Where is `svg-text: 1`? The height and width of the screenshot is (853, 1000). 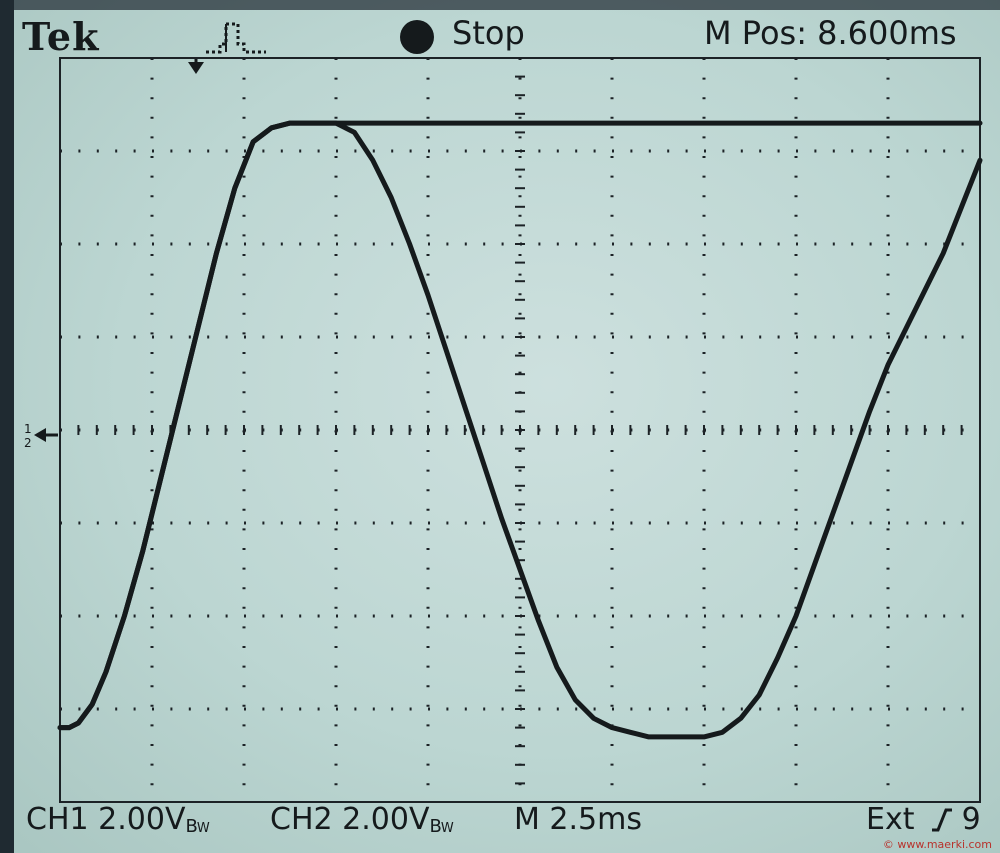
svg-text: 1 is located at coordinates (28, 429).